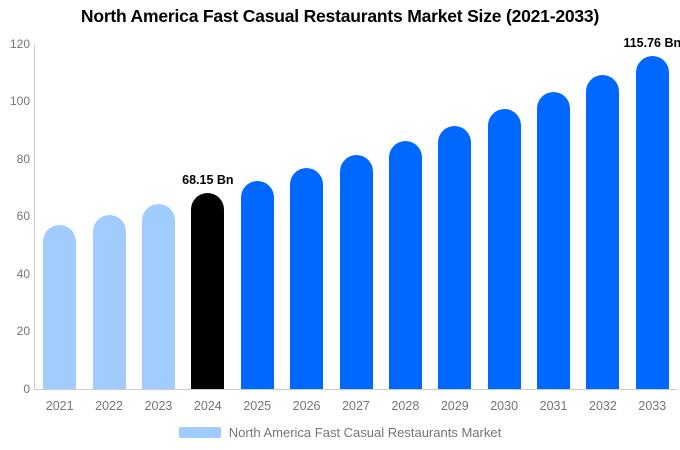  Describe the element at coordinates (651, 42) in the screenshot. I see `bar-value-annotation-2033: 115.76 Bn` at that location.